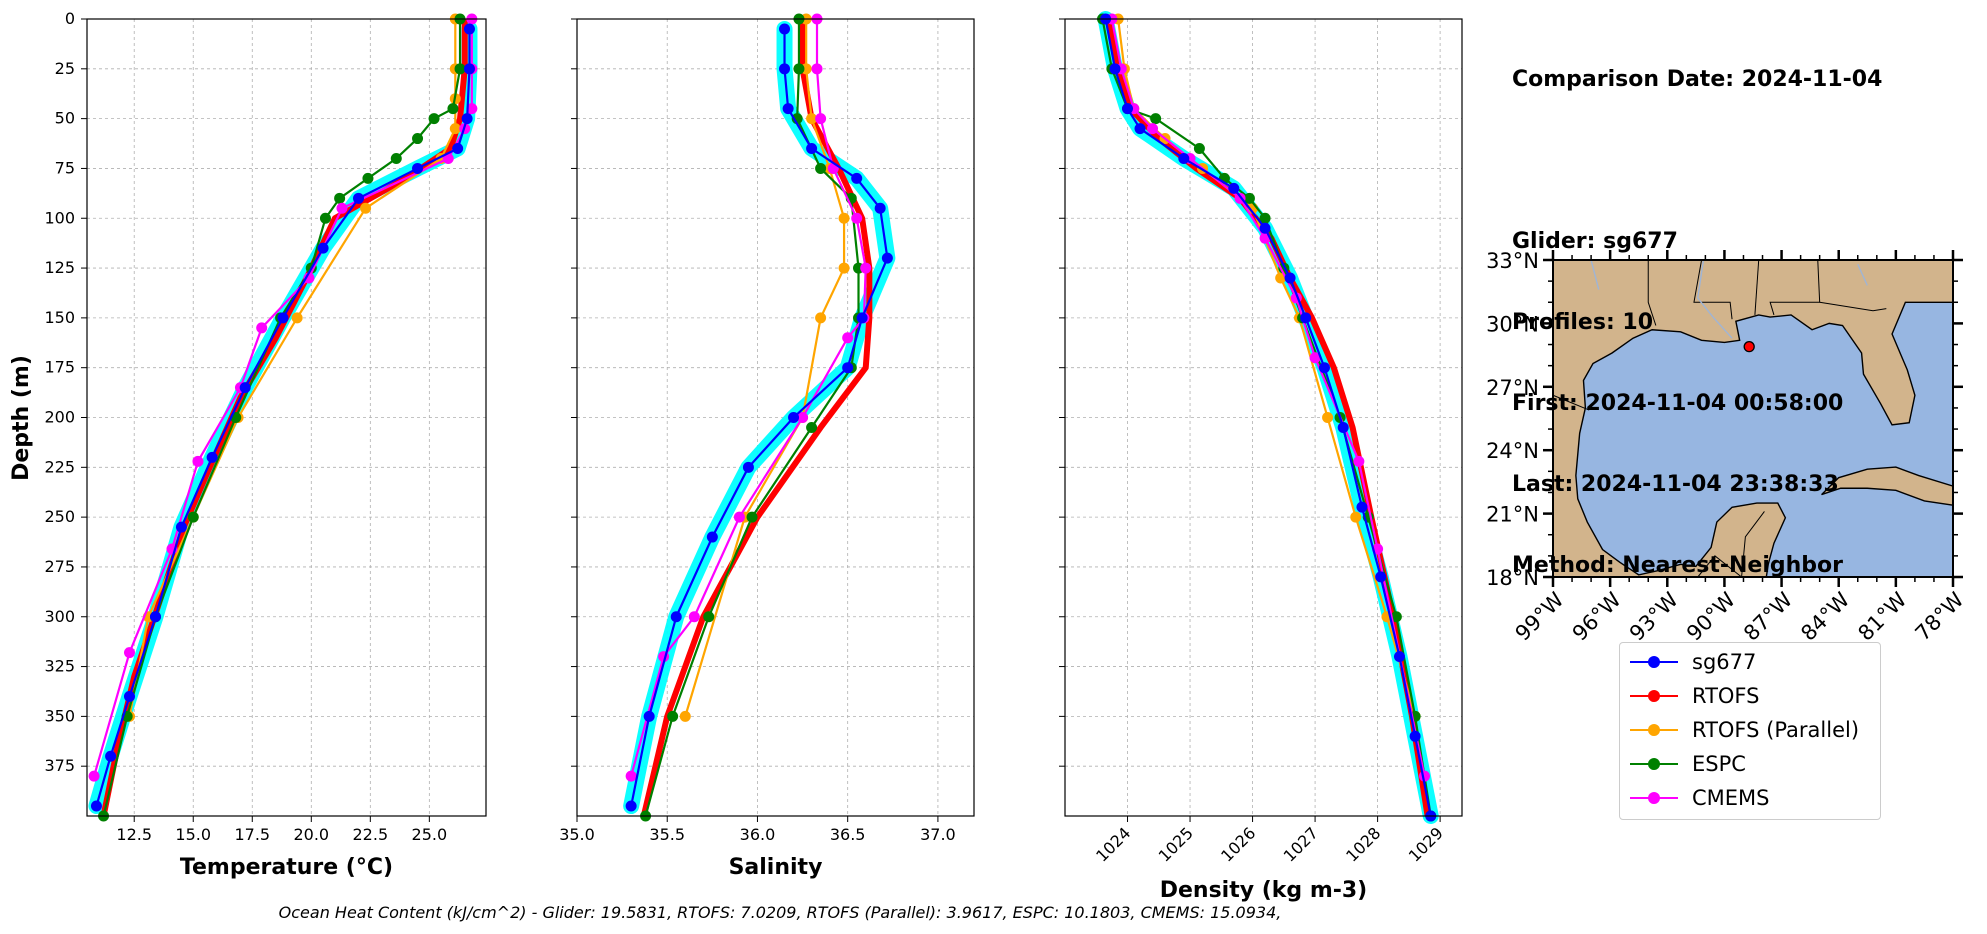  I want to click on series-line-rtofs-parallel-, so click(765, 368).